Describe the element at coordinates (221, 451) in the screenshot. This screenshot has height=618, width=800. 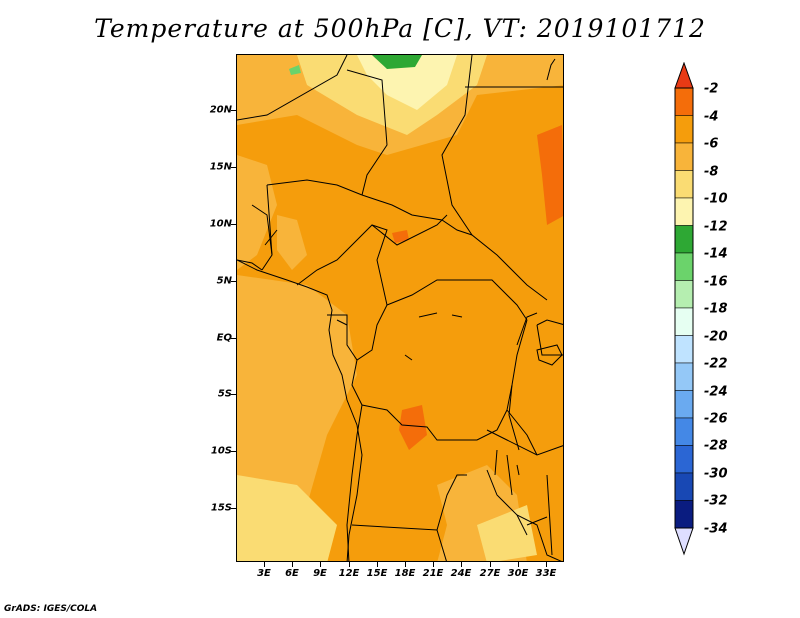
I see `lat-label-10s: 10S` at that location.